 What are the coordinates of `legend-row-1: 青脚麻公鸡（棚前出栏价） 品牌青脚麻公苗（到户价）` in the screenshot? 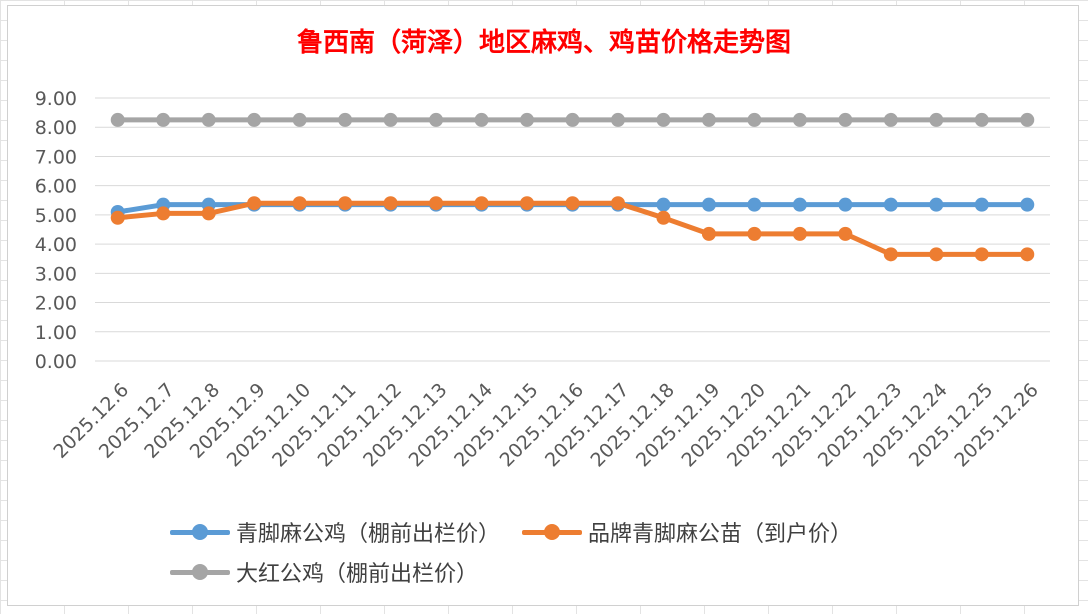 It's located at (570, 532).